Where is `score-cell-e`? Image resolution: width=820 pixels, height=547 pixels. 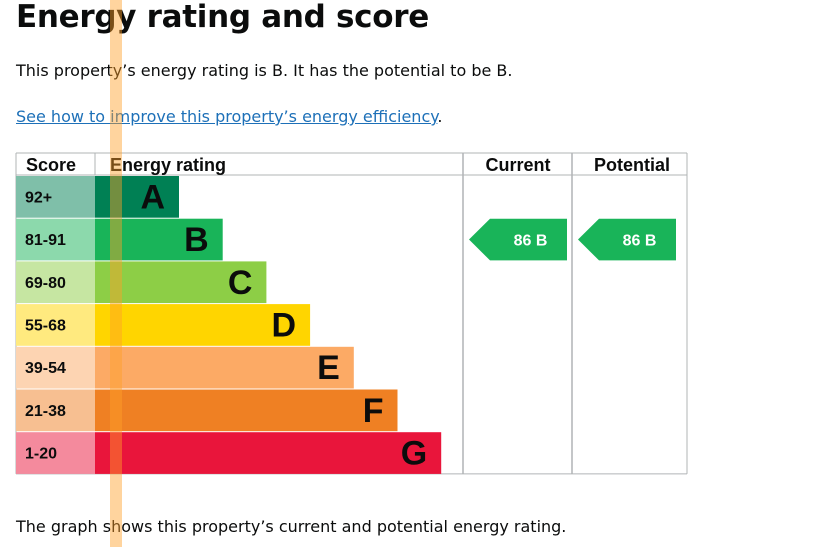
score-cell-e is located at coordinates (55, 367).